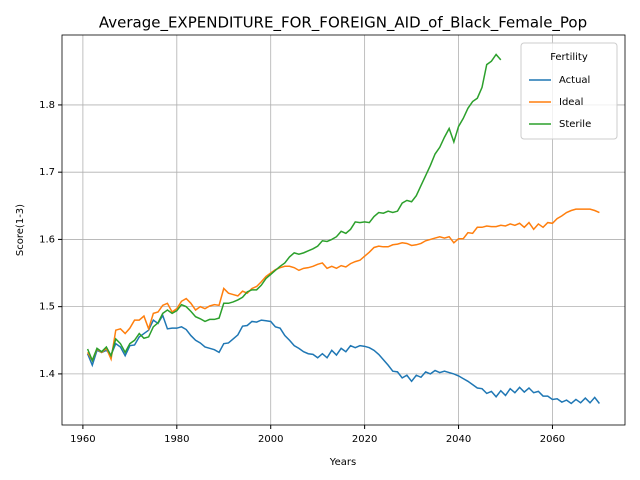 The image size is (640, 480). I want to click on x-tick-label: 2040, so click(458, 439).